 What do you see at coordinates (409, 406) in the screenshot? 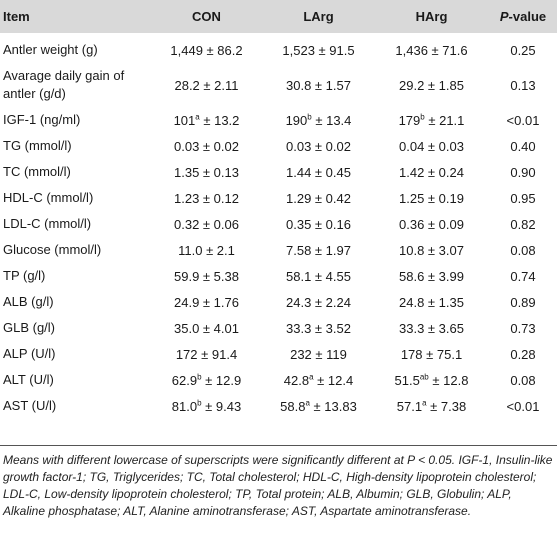
I see `cell-harg-value: 57.1` at bounding box center [409, 406].